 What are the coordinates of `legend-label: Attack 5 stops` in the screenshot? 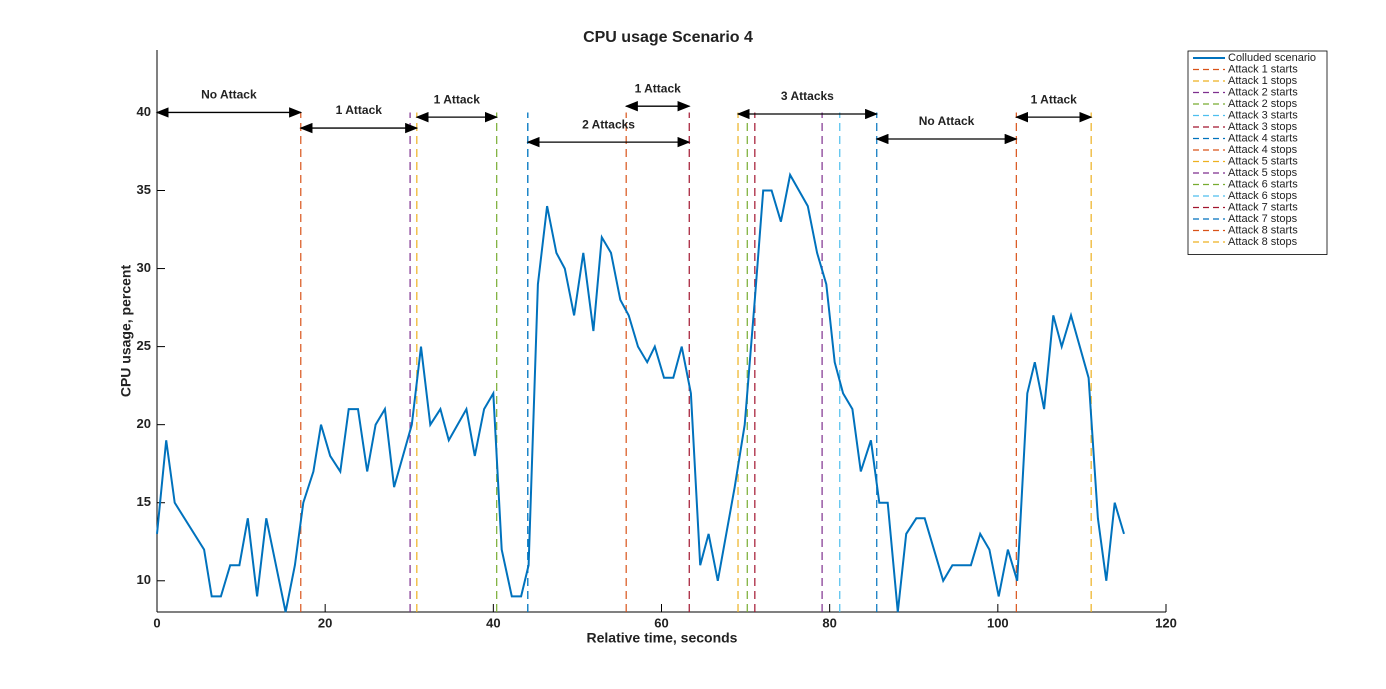 It's located at (1263, 173).